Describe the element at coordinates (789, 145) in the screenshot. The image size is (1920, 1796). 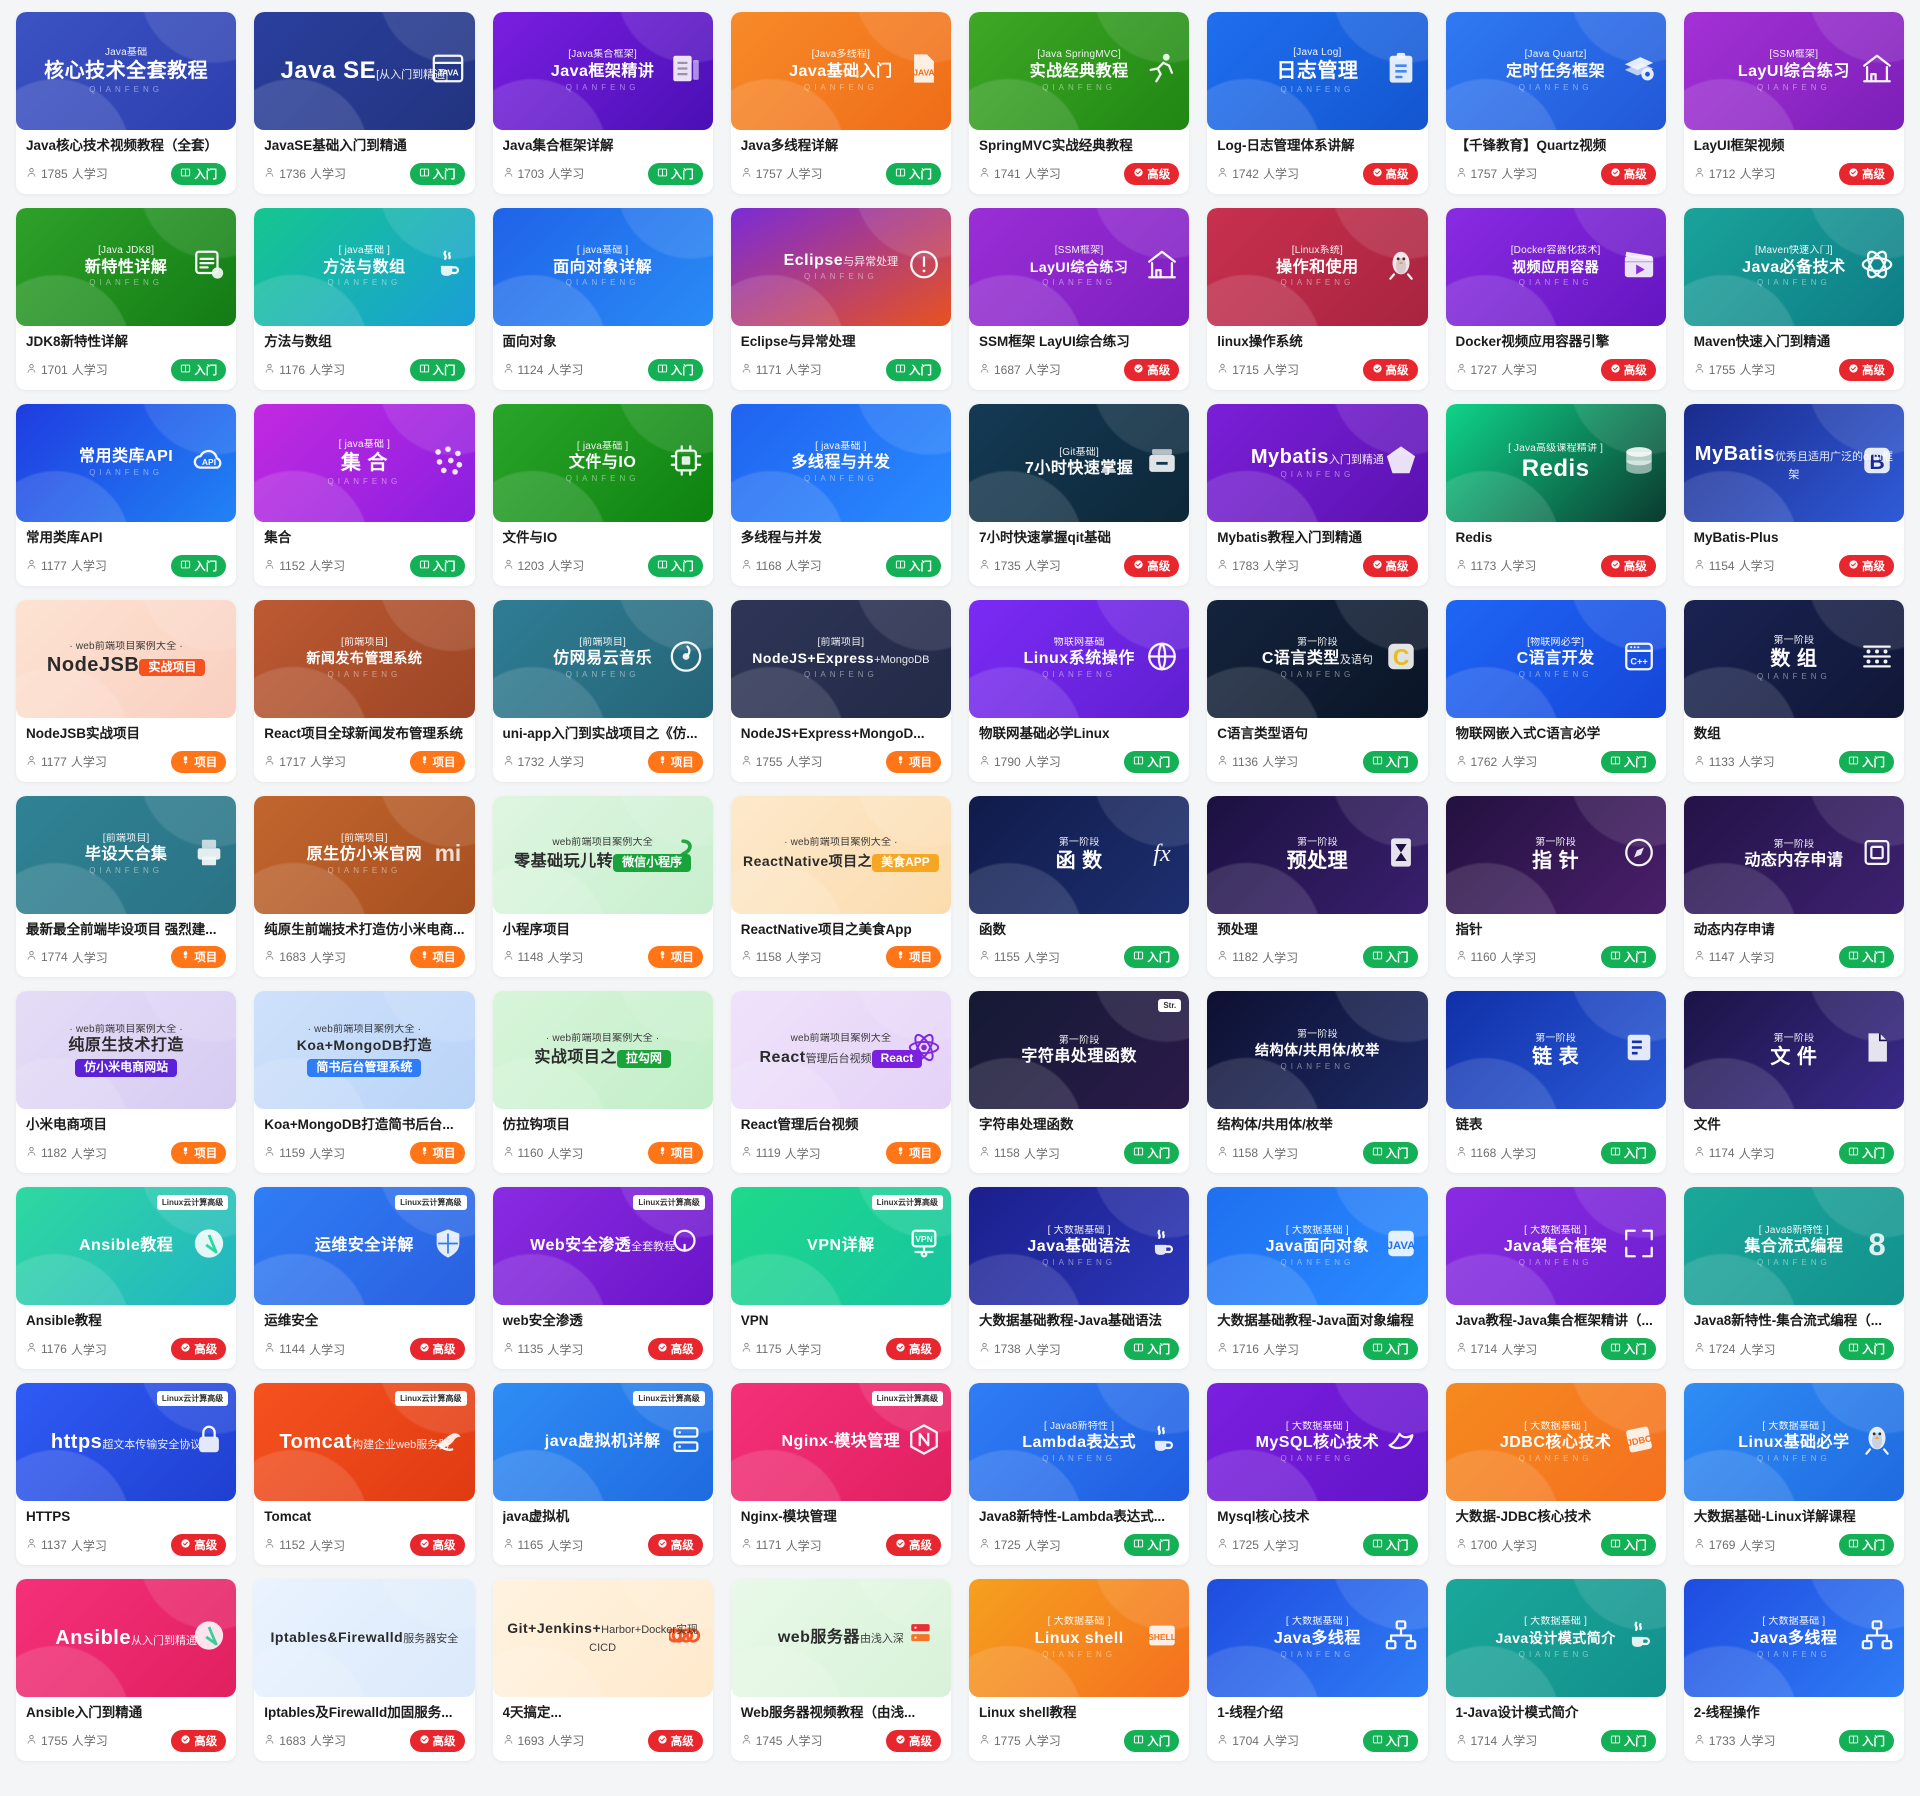
I see `course-title: Java多线程详解` at that location.